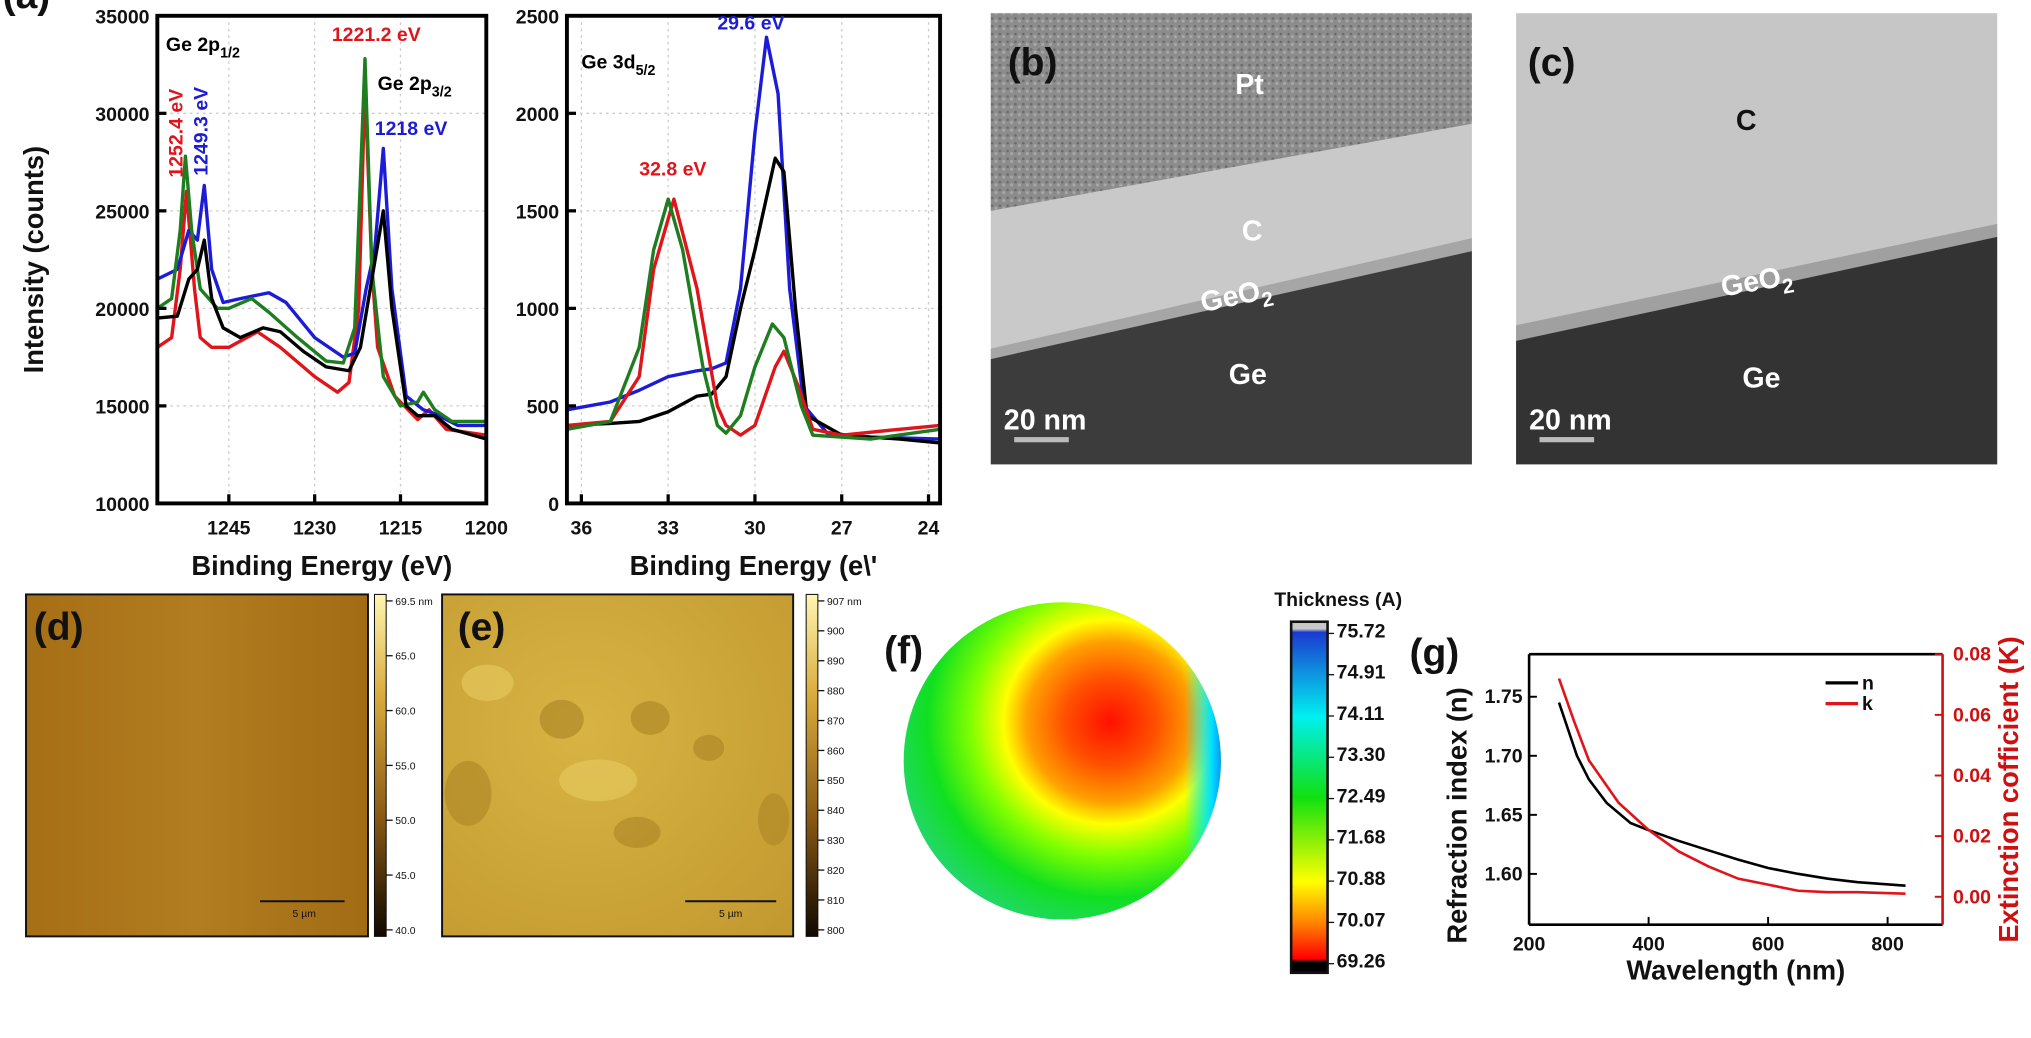  What do you see at coordinates (1529, 945) in the screenshot?
I see `x-tick-label: 200` at bounding box center [1529, 945].